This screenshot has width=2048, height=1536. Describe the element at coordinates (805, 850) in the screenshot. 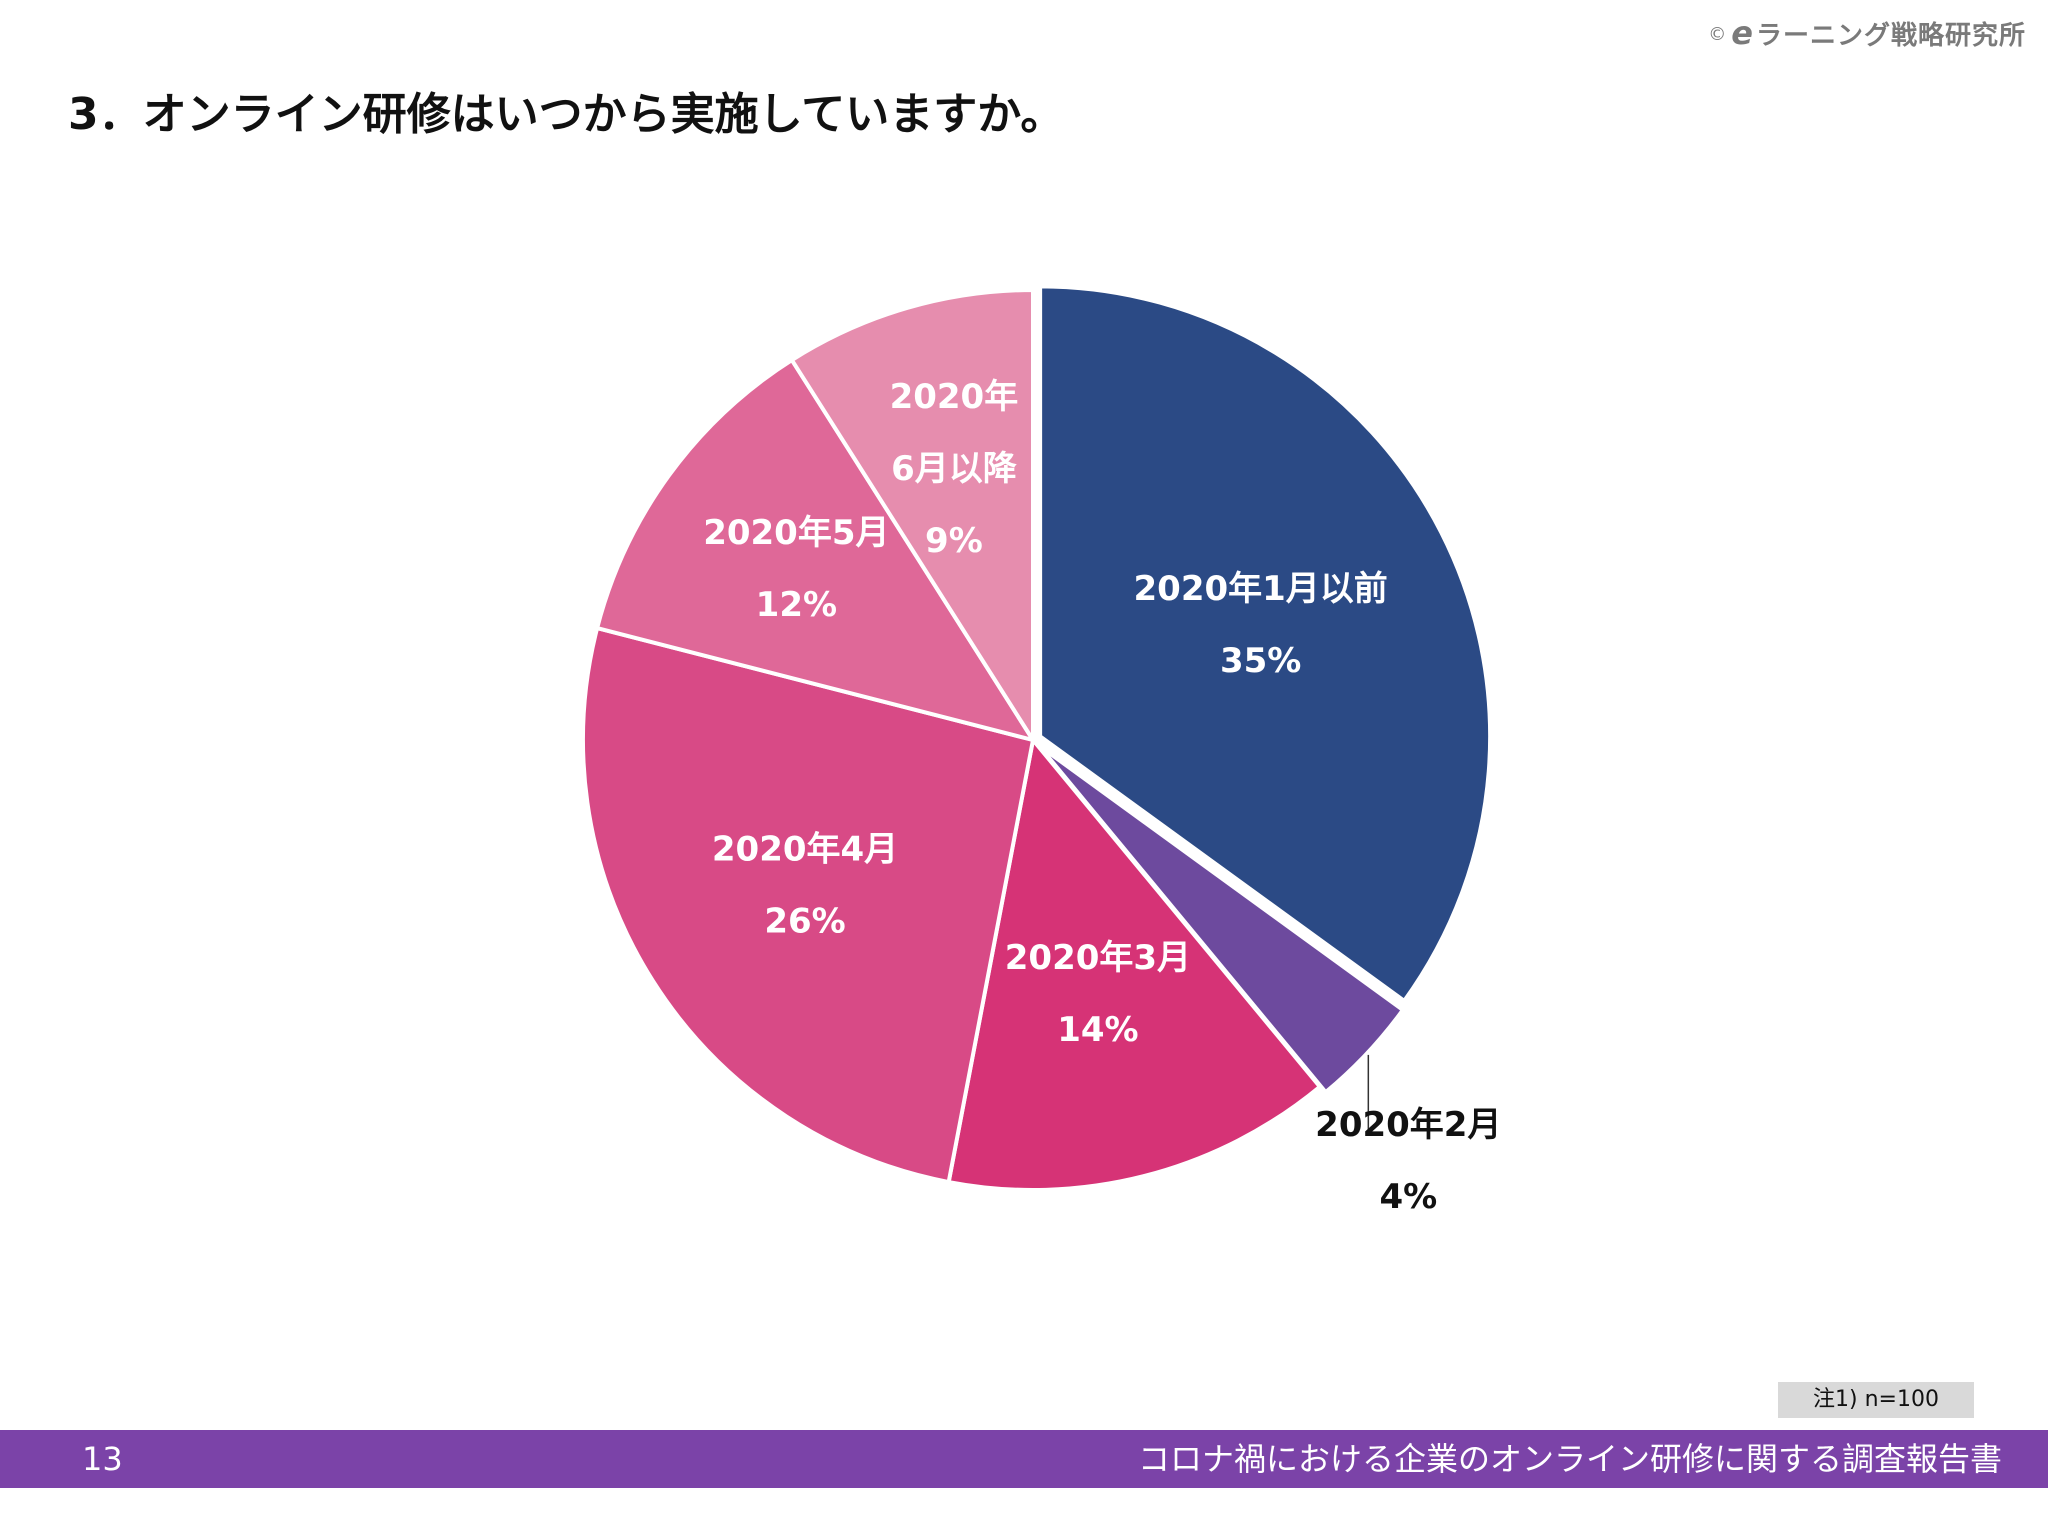

I see `slice-category-label: 2020年4月` at that location.